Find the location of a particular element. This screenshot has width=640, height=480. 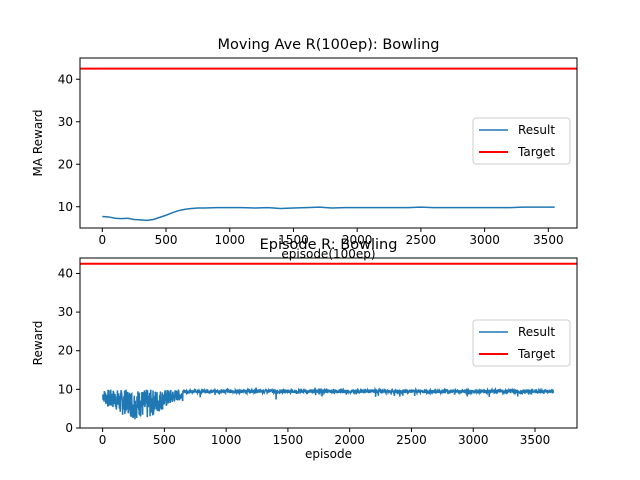

chart-title: Moving Ave R(100ep): Bowling is located at coordinates (329, 45).